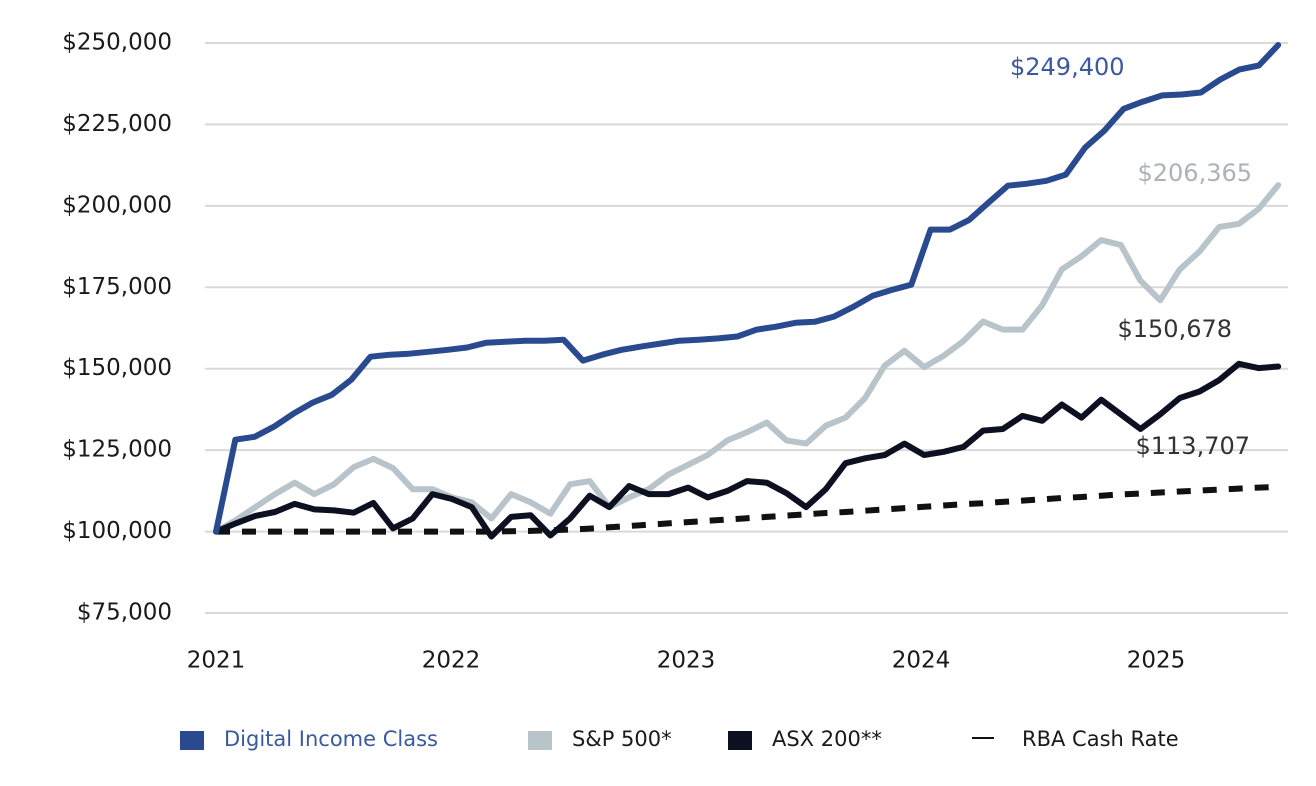 The height and width of the screenshot is (786, 1316). I want to click on legend-label: S&P 500*, so click(622, 739).